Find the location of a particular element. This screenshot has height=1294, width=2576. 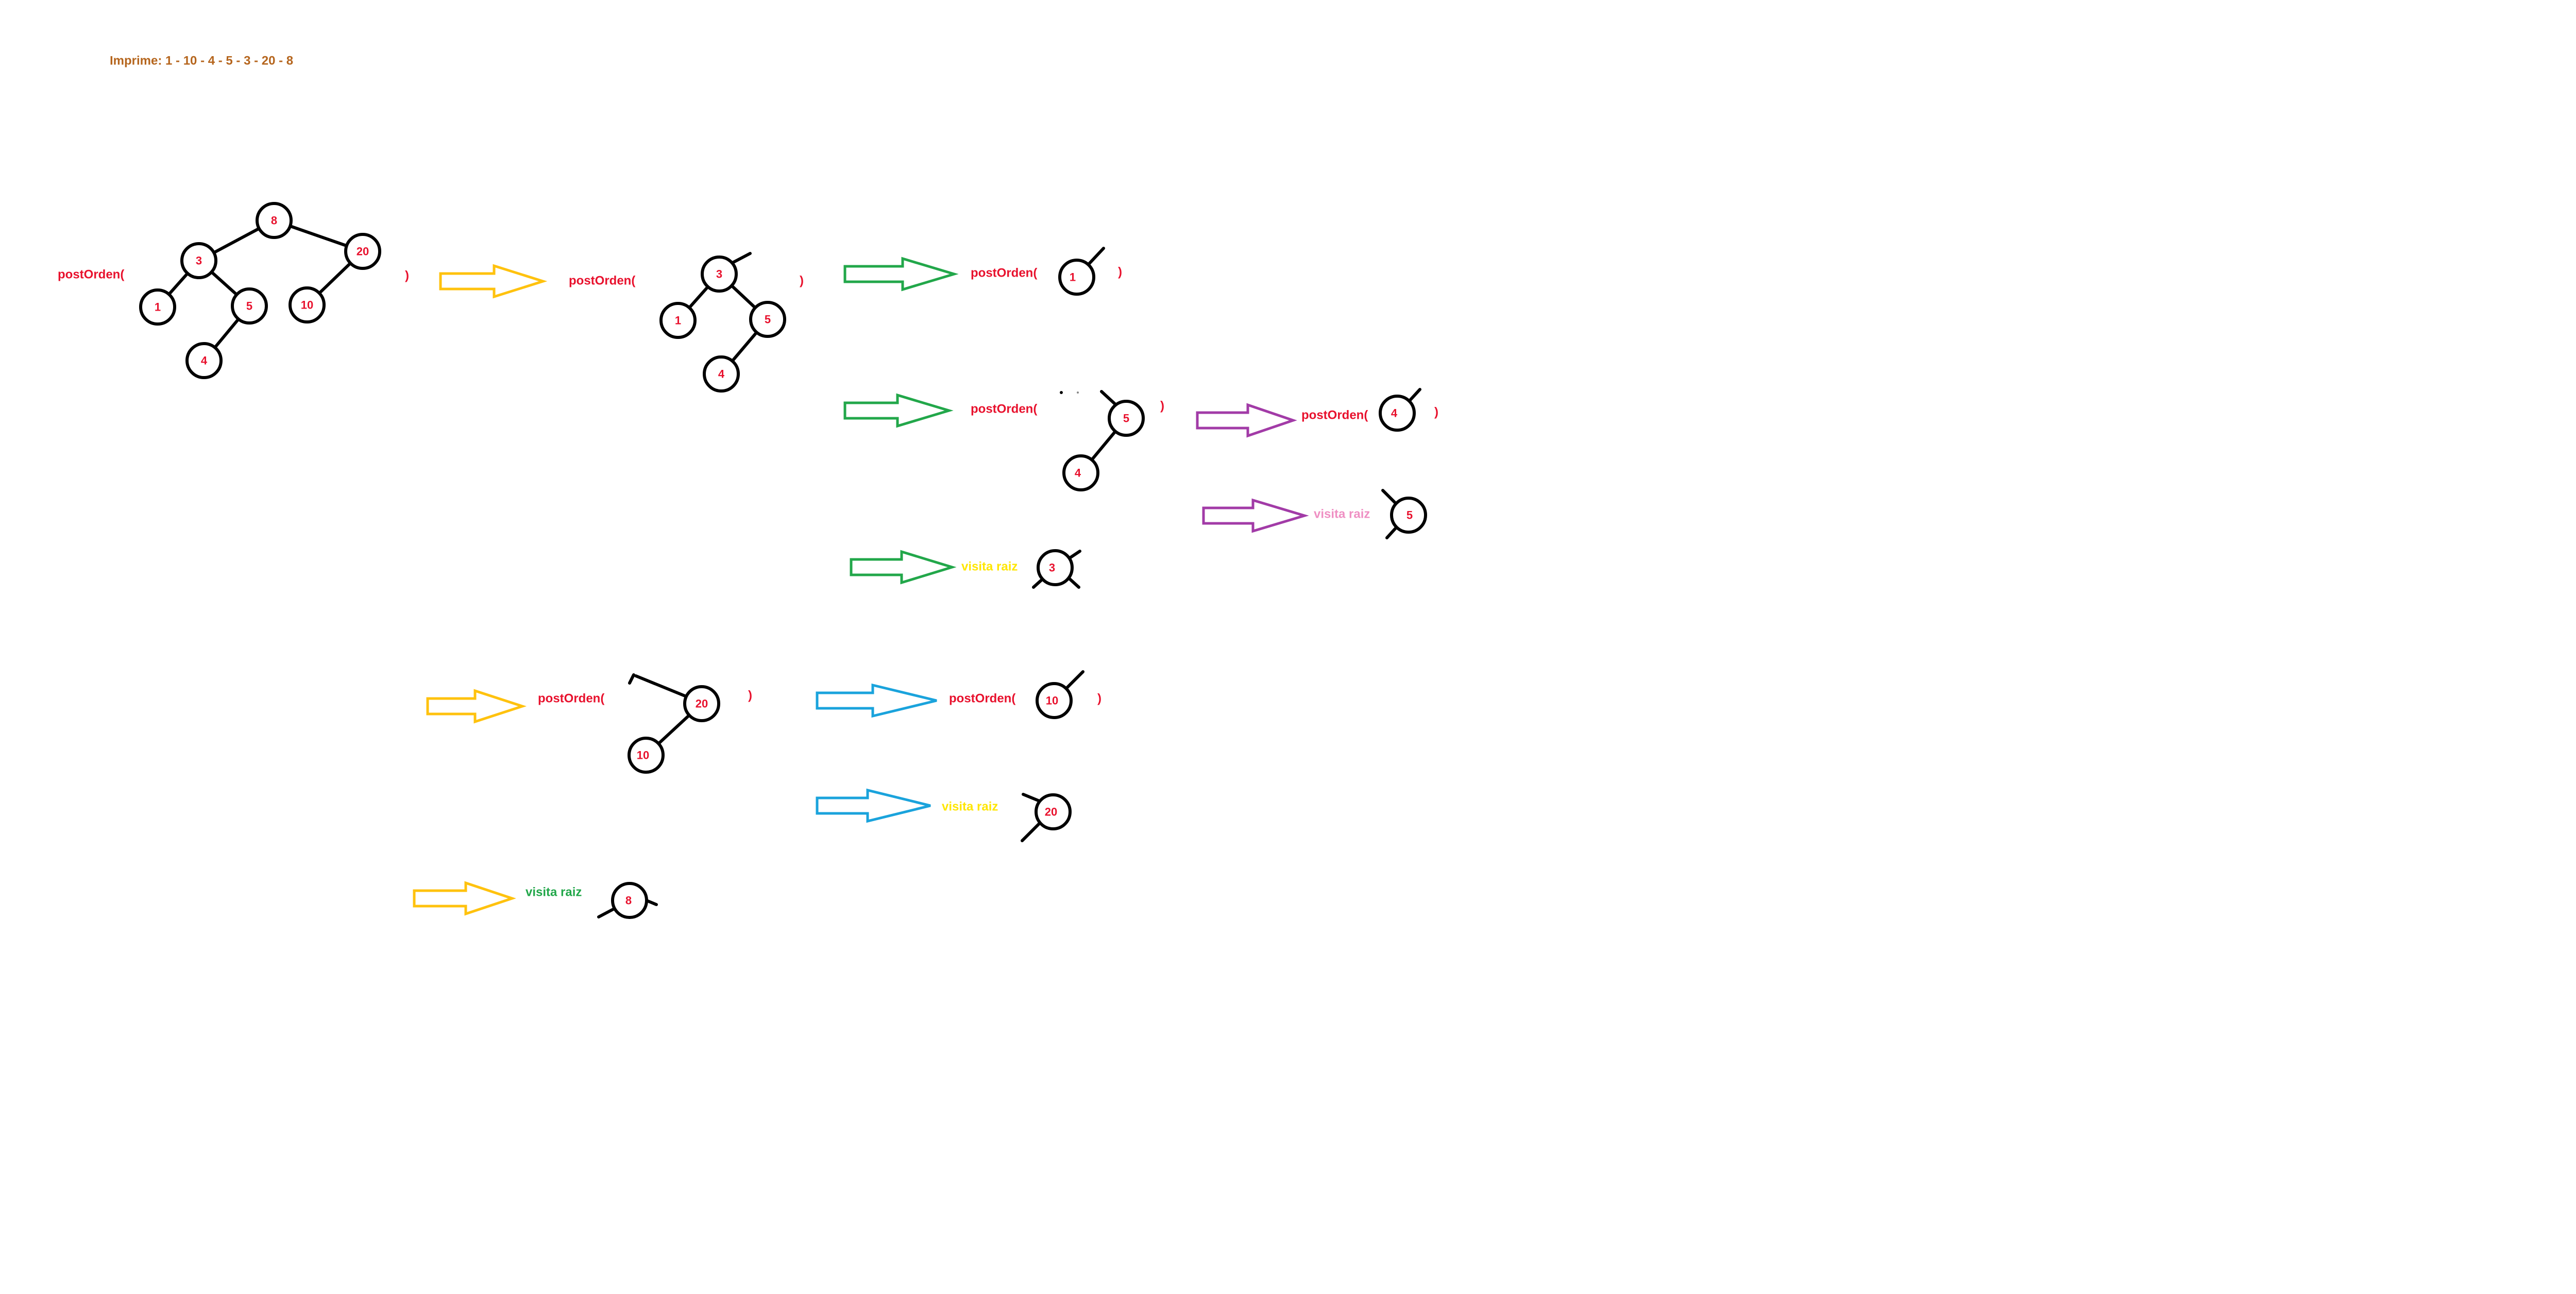

print-order-line: Imprime: 1 - 10 - 4 - 5 - 3 - 20 - 8 is located at coordinates (201, 61).